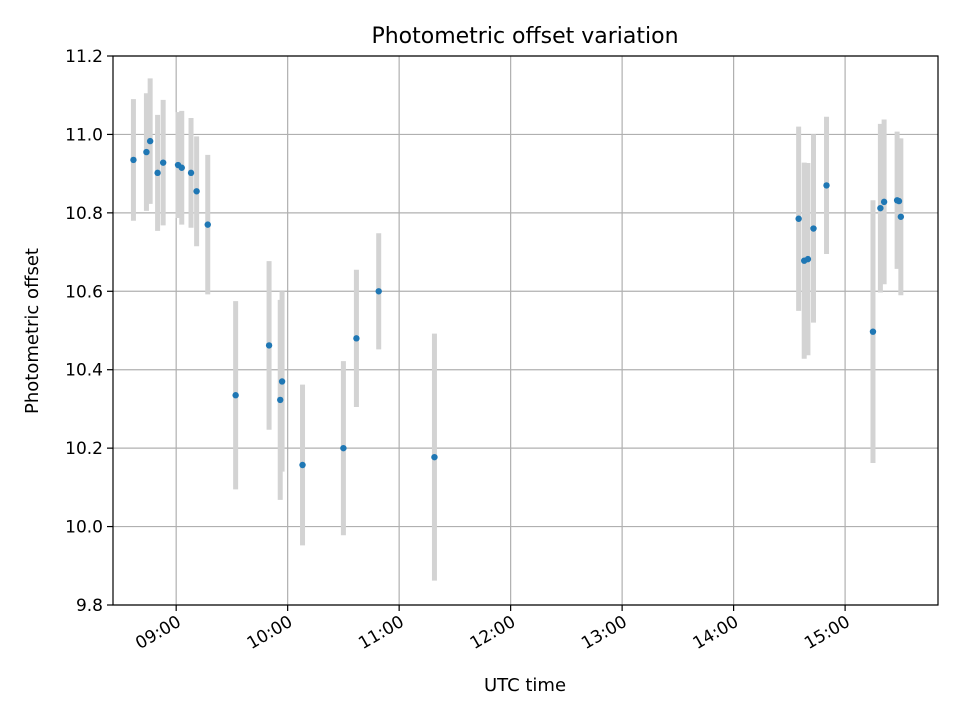 This screenshot has height=720, width=960. Describe the element at coordinates (32, 331) in the screenshot. I see `y-axis-title: Photometric offset` at that location.